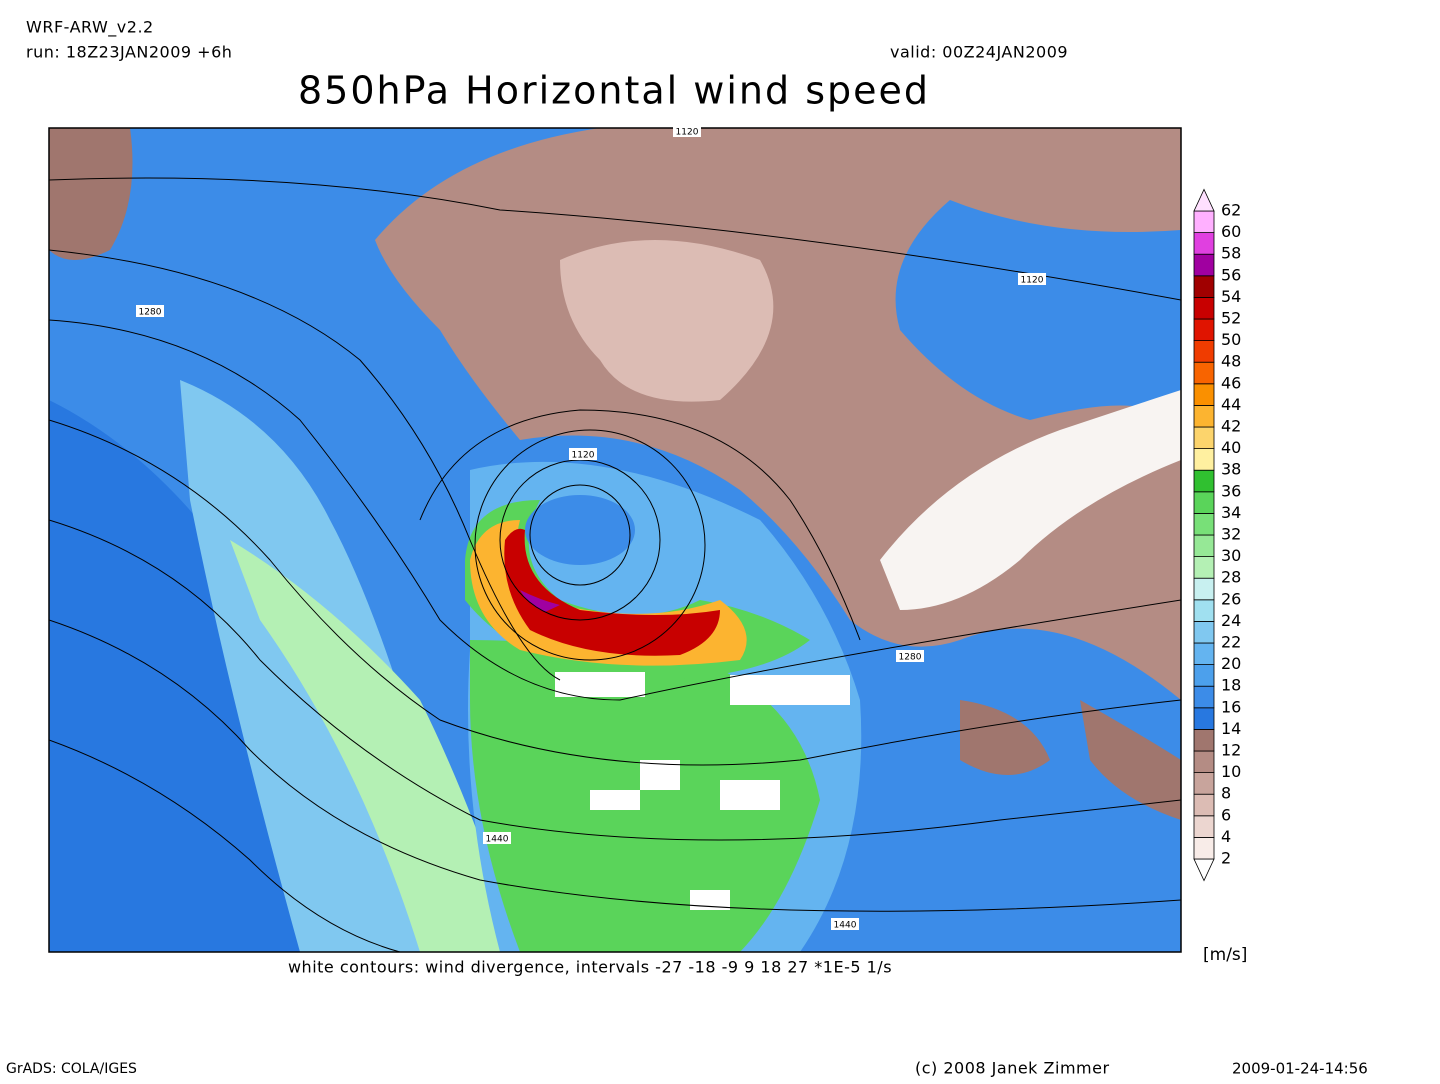 The image size is (1440, 1084). I want to click on colorbar-label: 48, so click(1231, 361).